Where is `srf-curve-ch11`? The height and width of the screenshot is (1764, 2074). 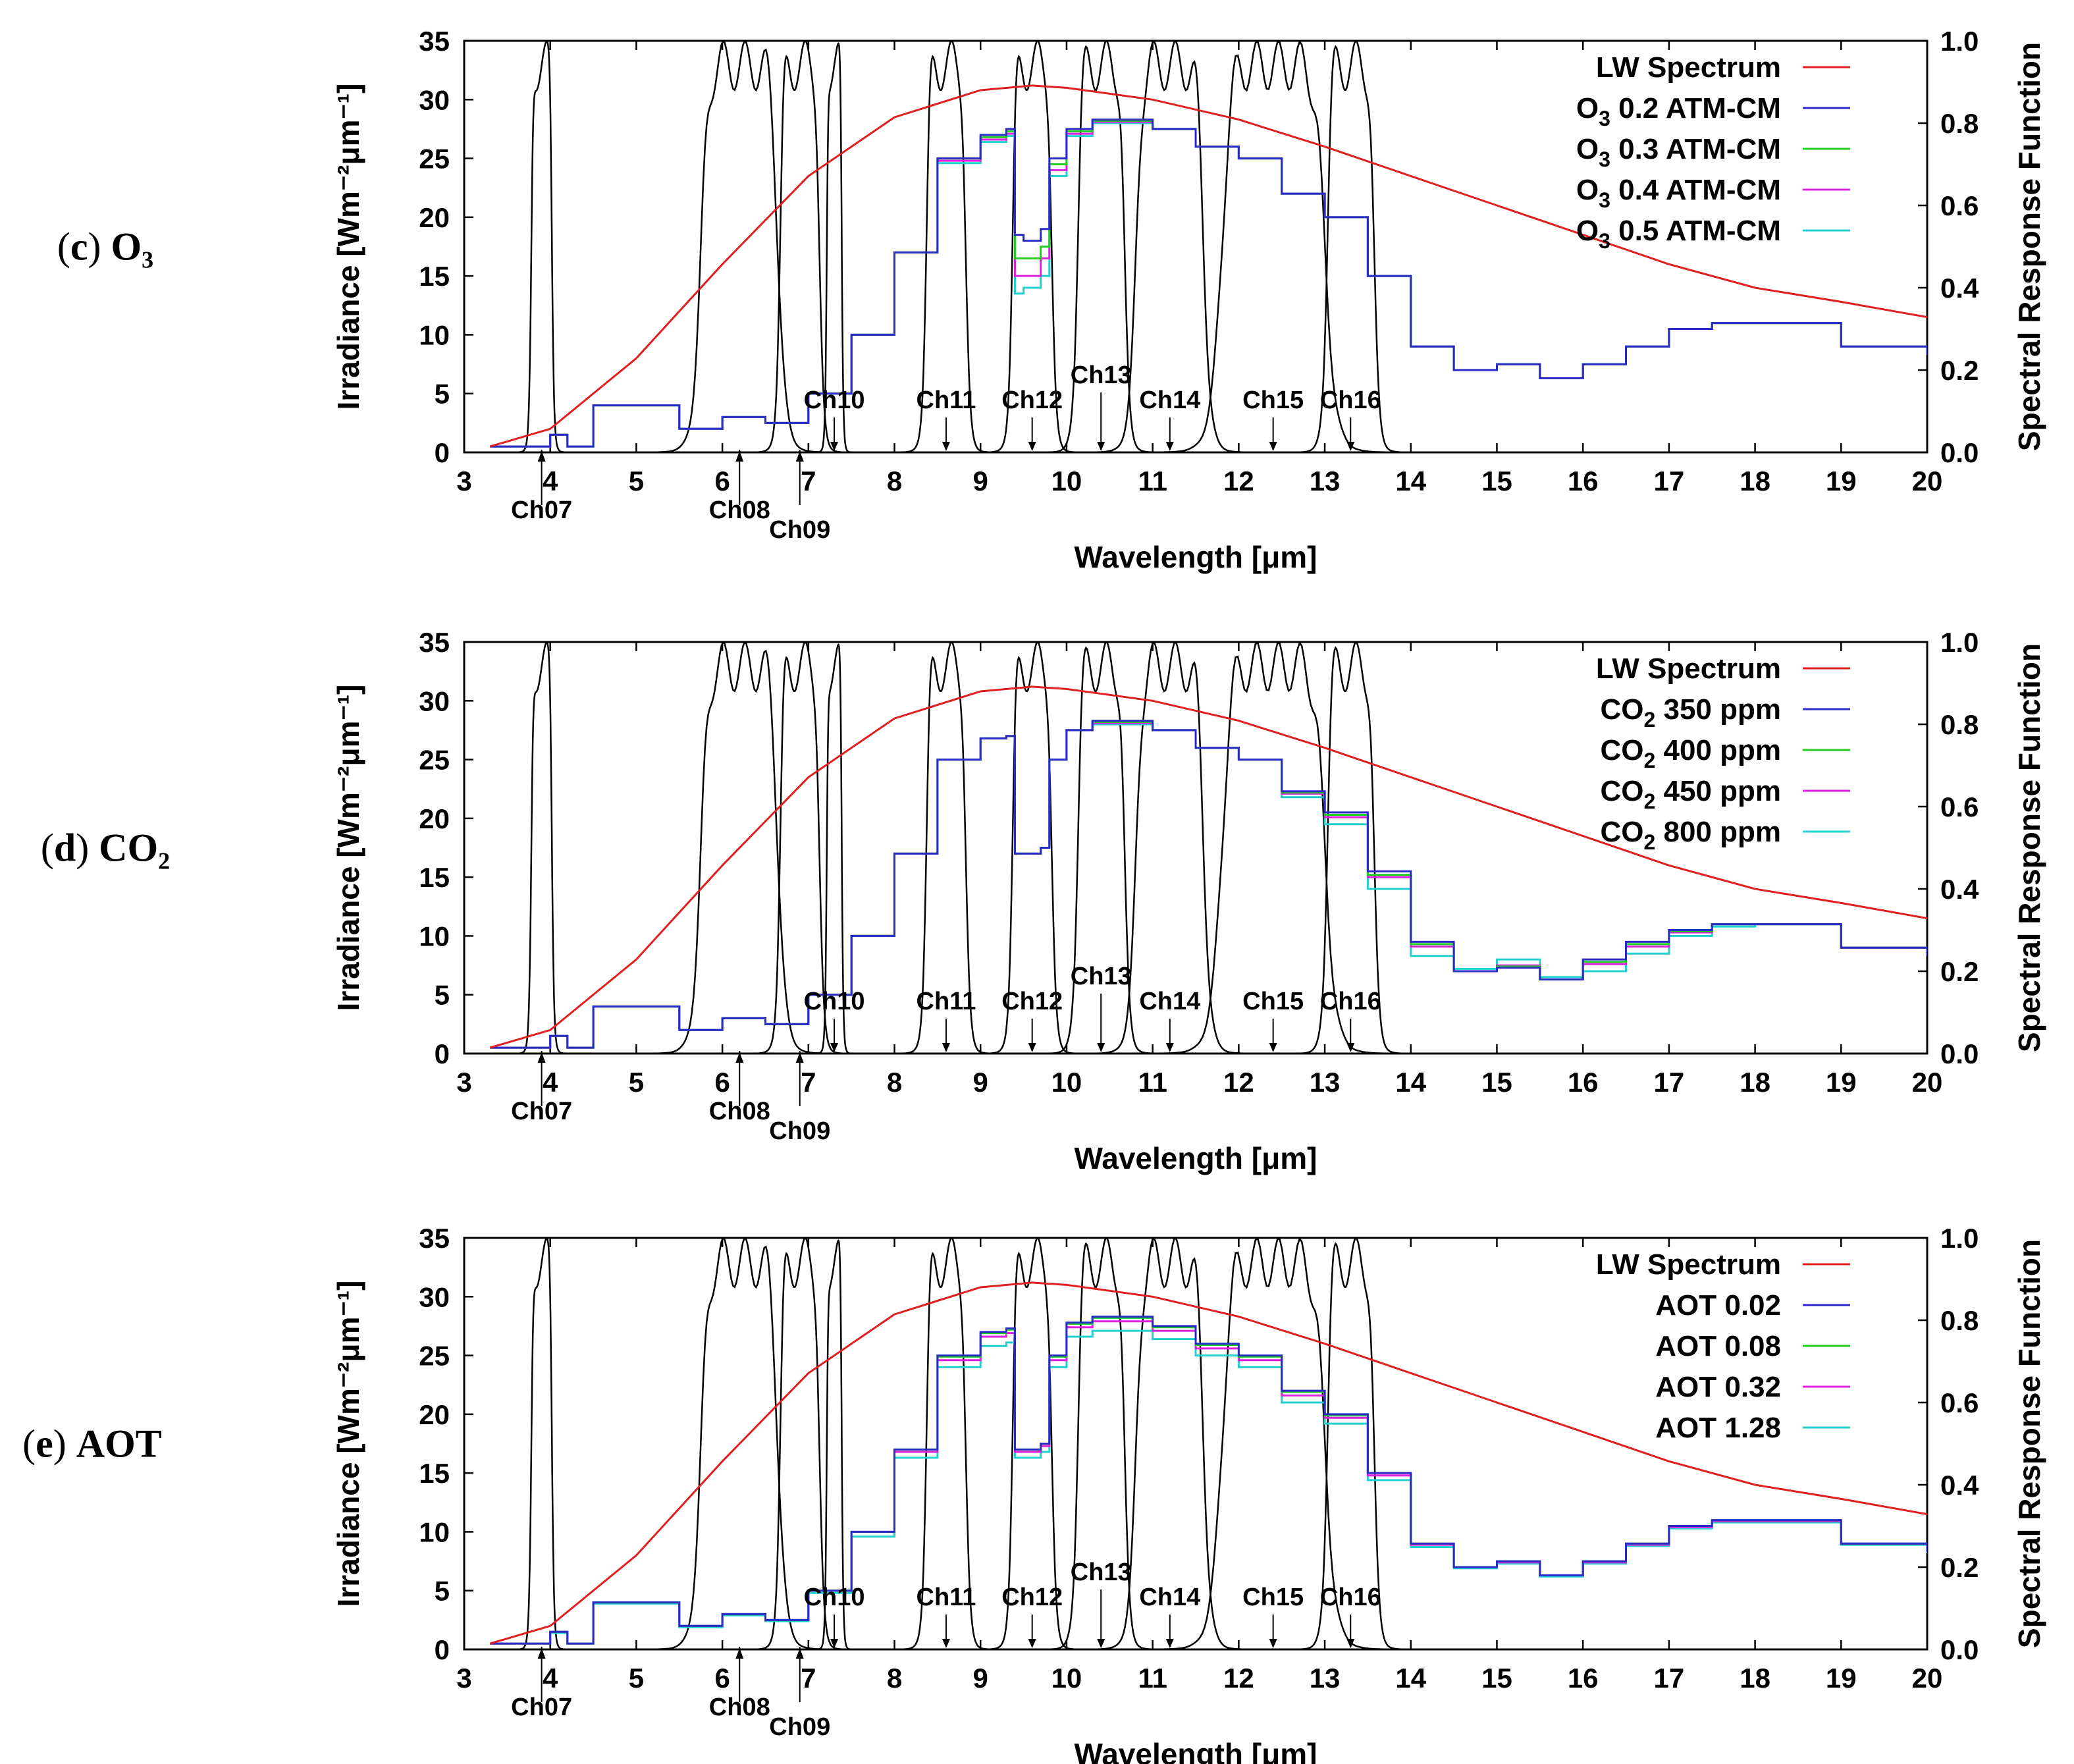
srf-curve-ch11 is located at coordinates (946, 848).